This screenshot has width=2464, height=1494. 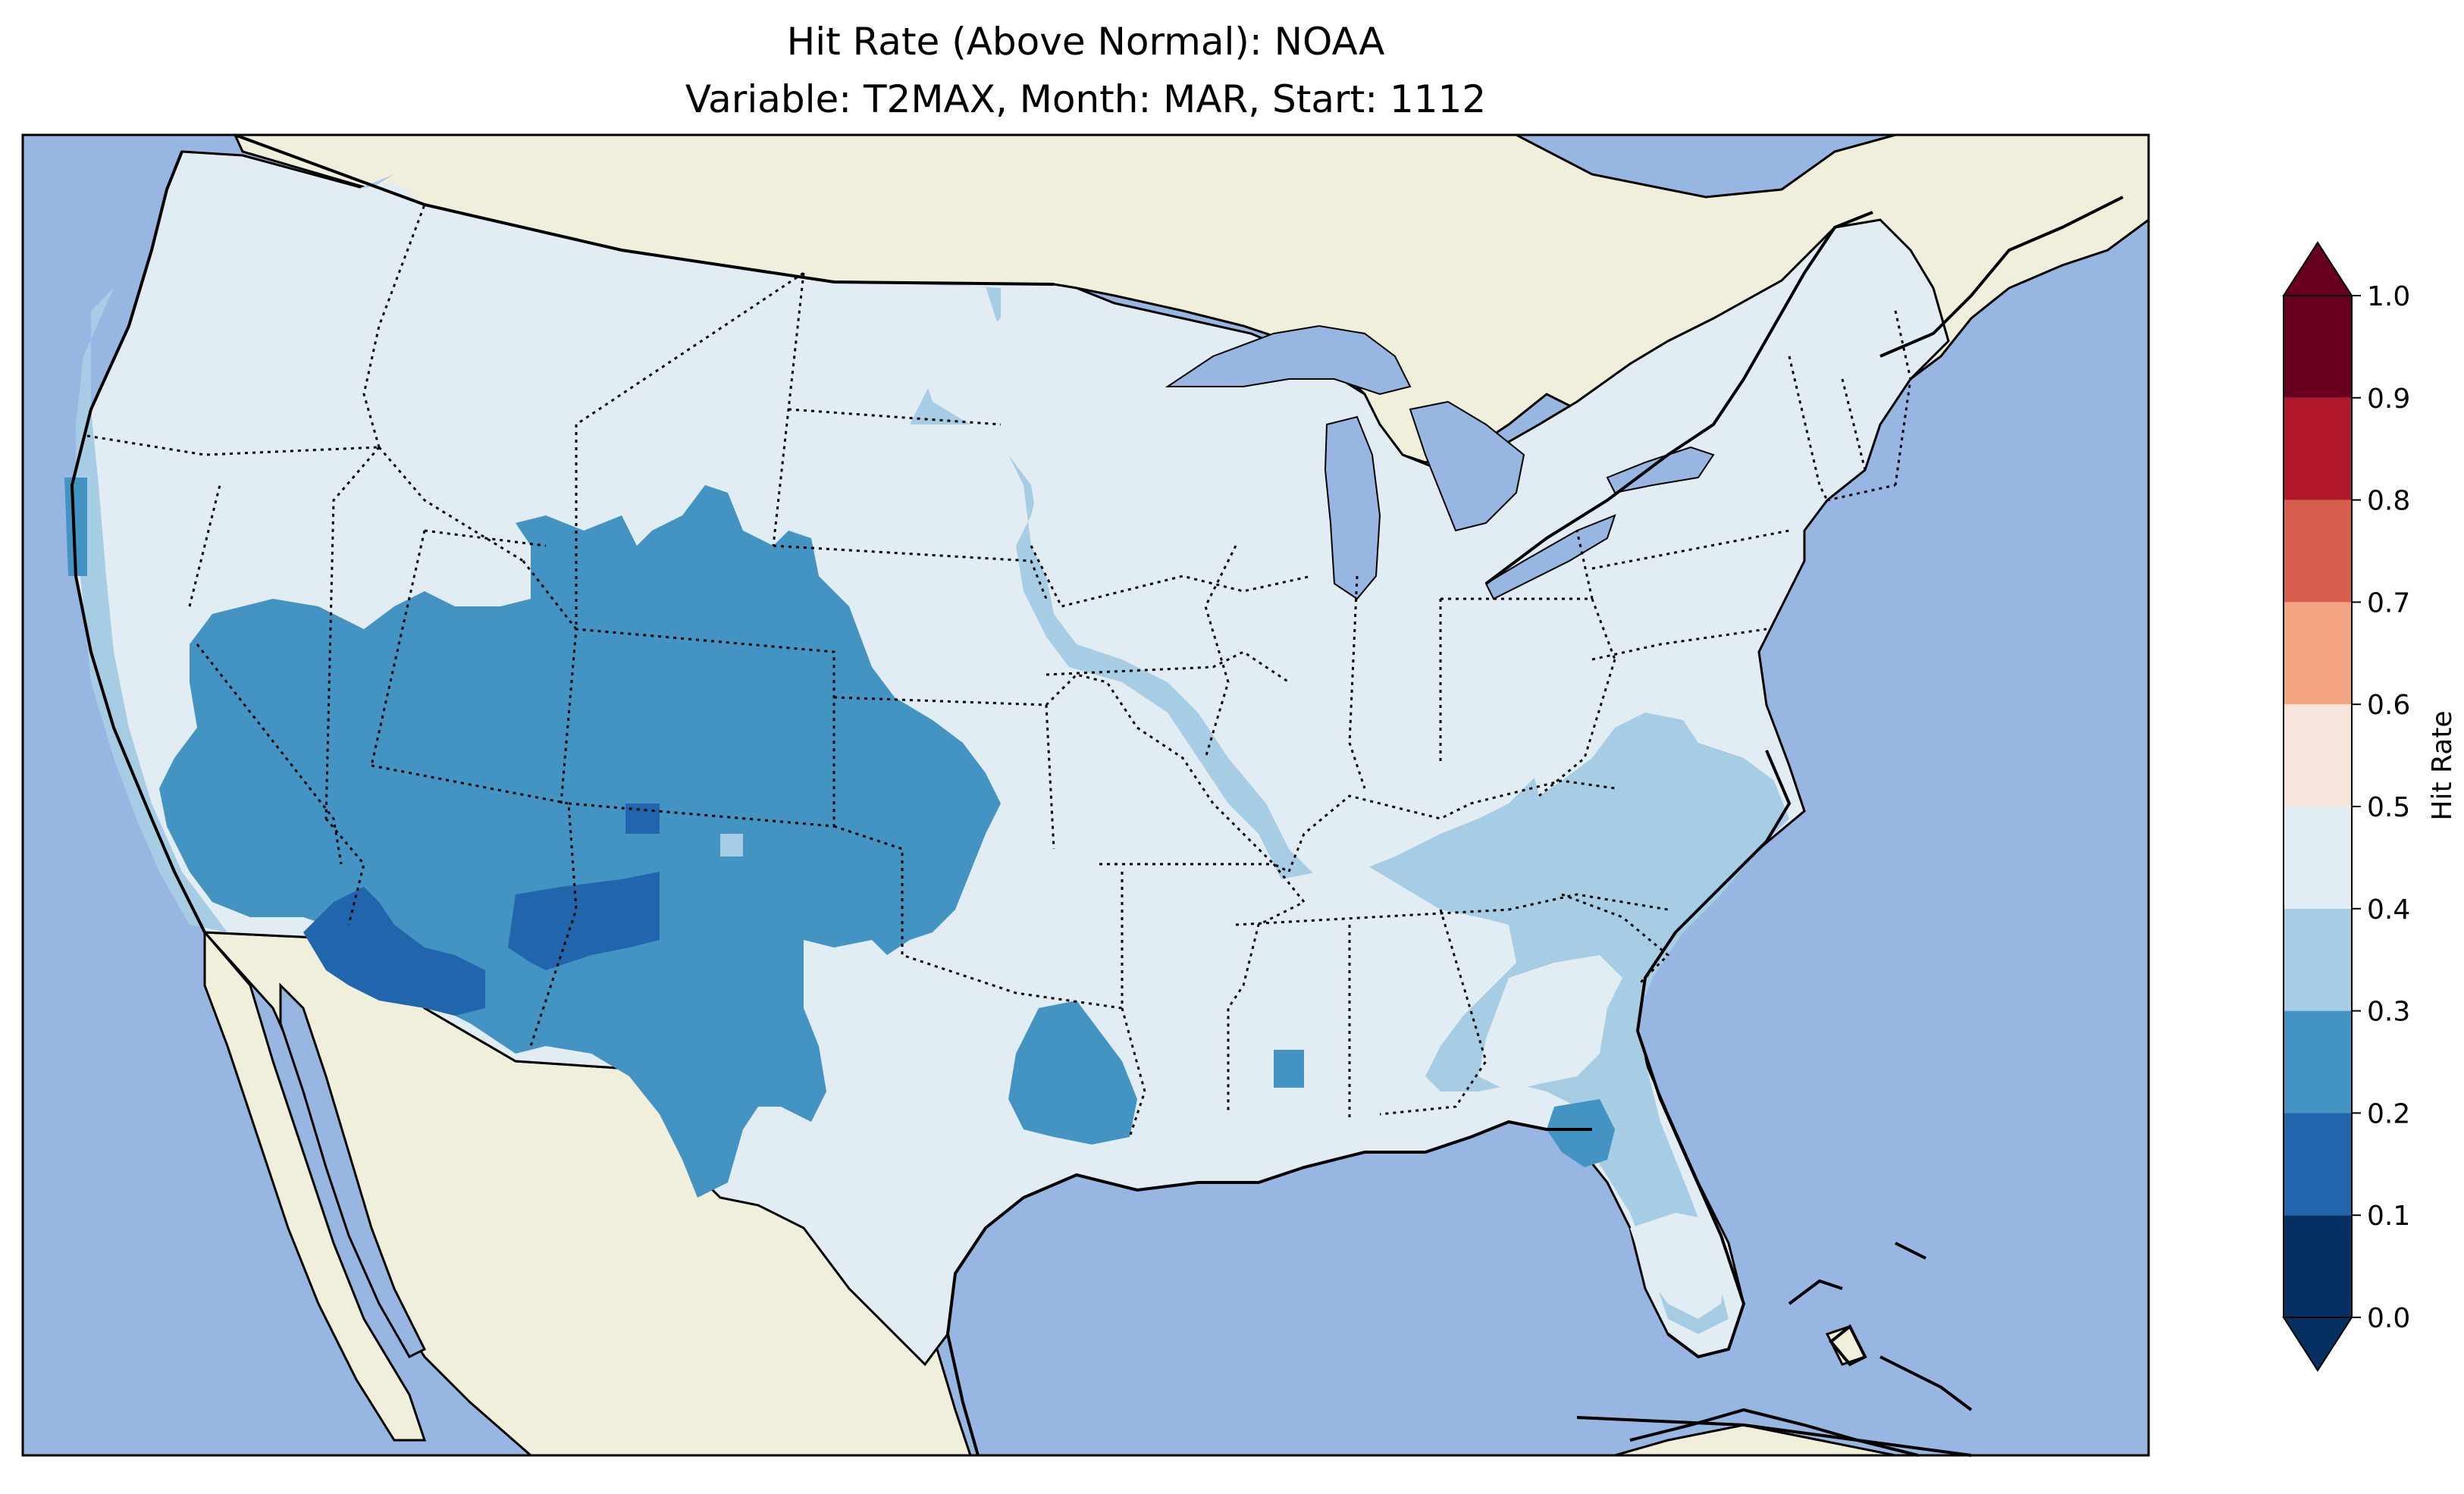 What do you see at coordinates (2388, 1318) in the screenshot?
I see `colorbar-tick-label: 0.0` at bounding box center [2388, 1318].